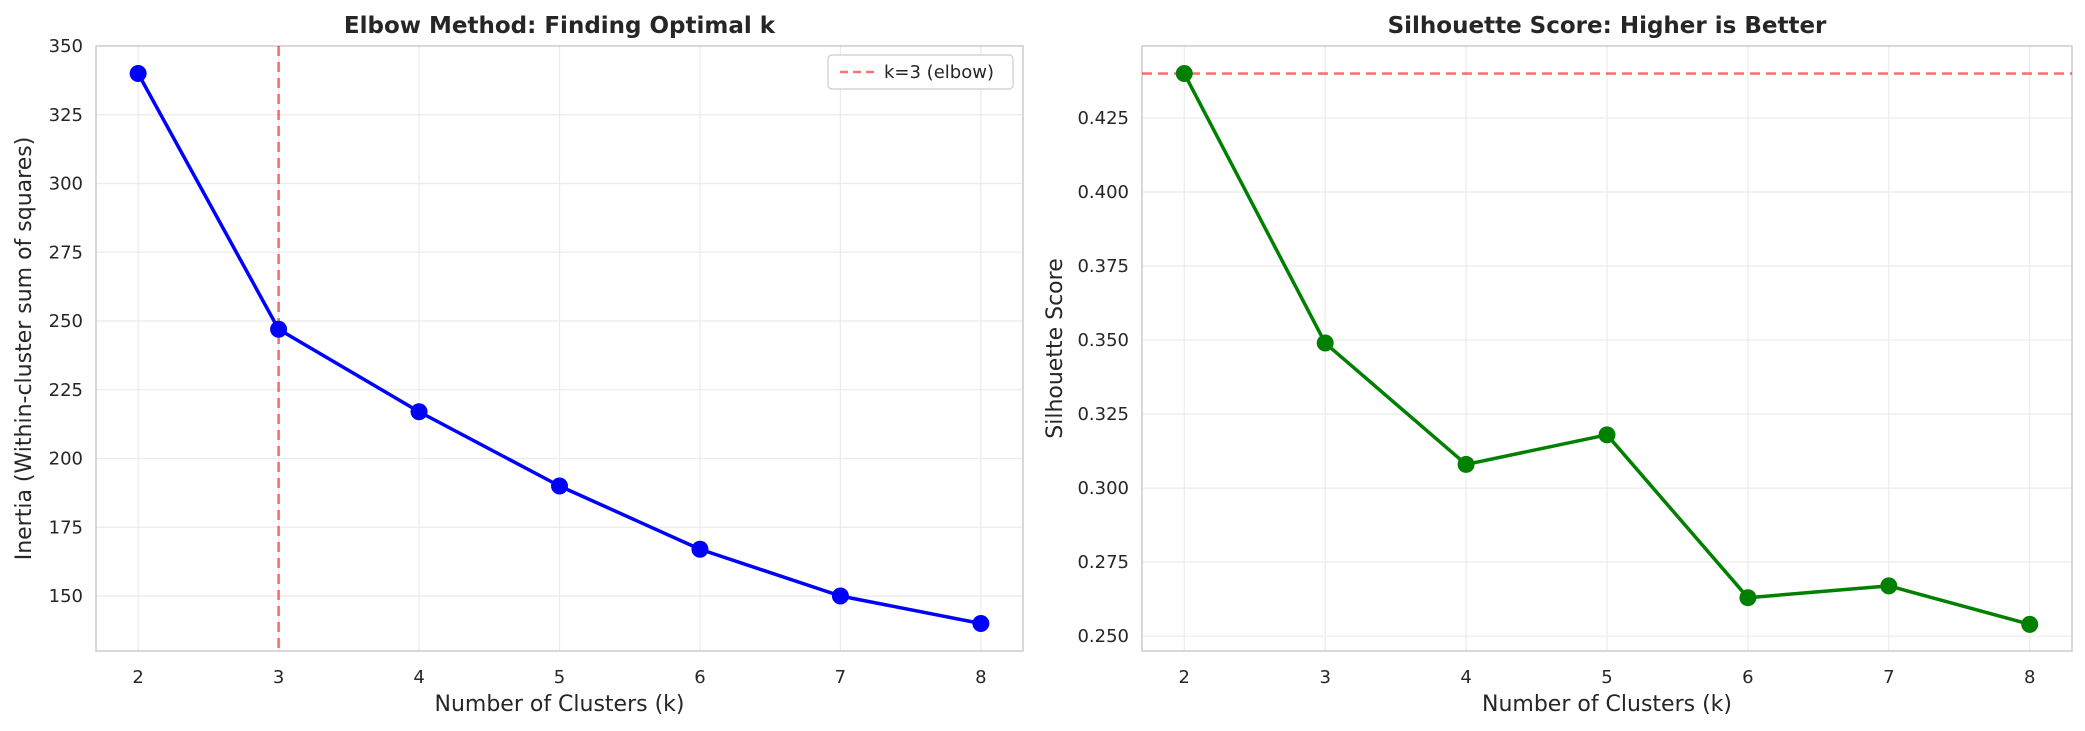 Image resolution: width=2085 pixels, height=731 pixels. Describe the element at coordinates (1103, 636) in the screenshot. I see `y-tick-label: 0.250` at that location.